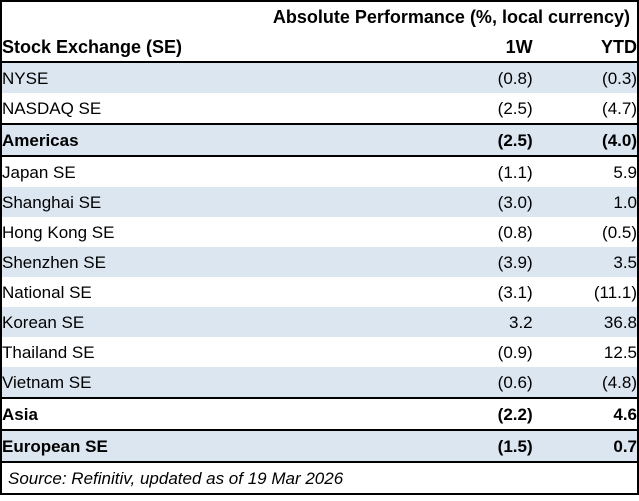 The width and height of the screenshot is (639, 501). Describe the element at coordinates (479, 322) in the screenshot. I see `row-value-1w: 3.2` at that location.